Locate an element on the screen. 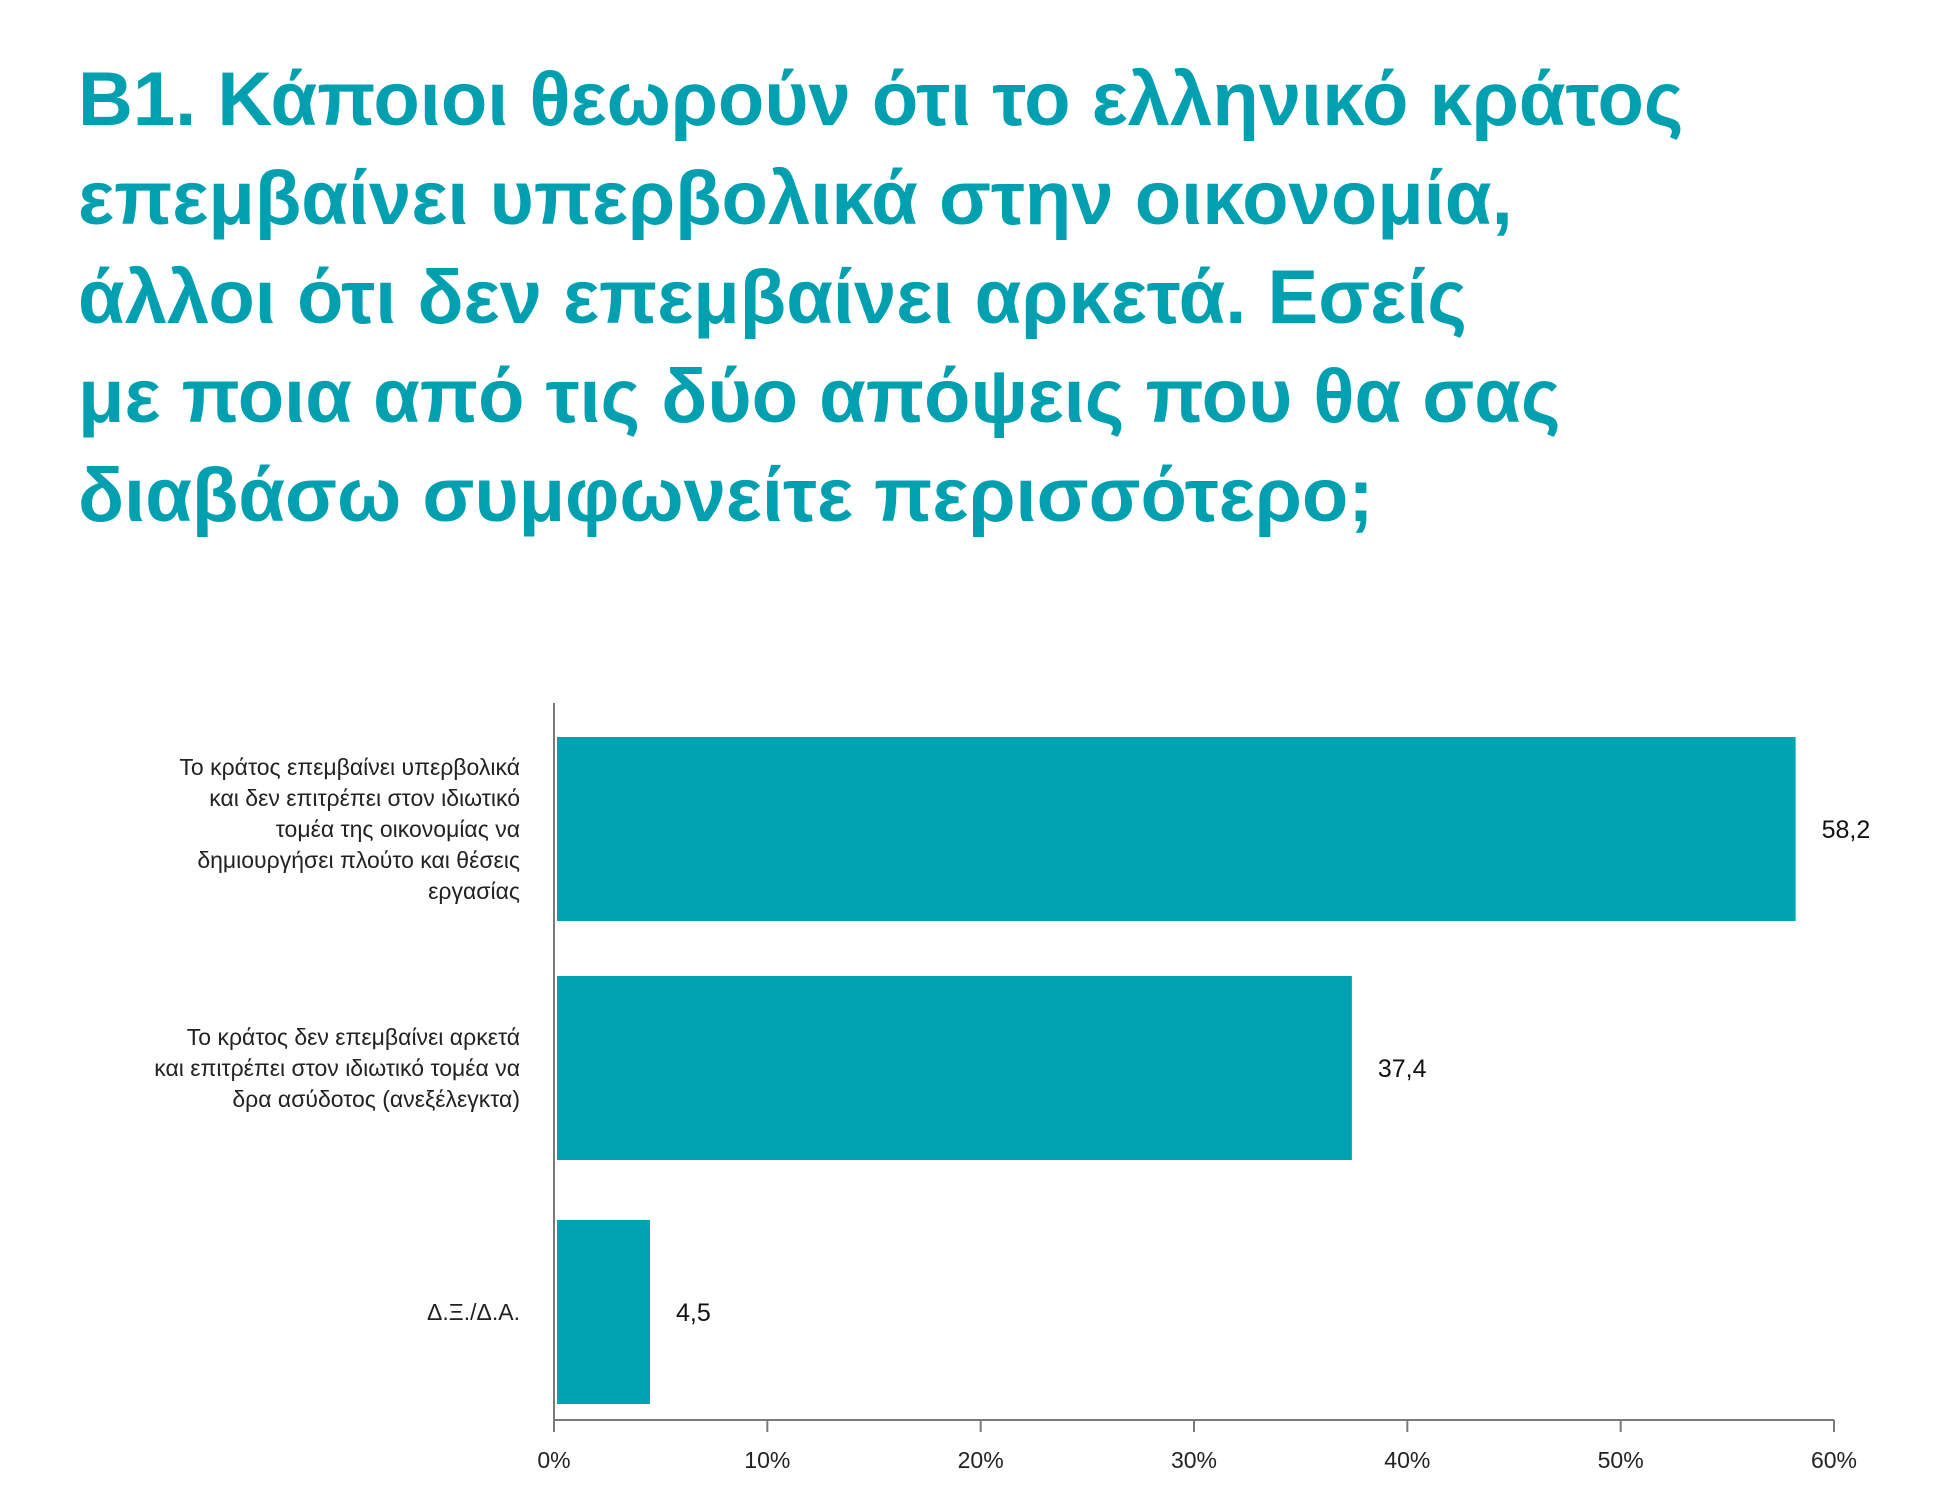 This screenshot has height=1509, width=1945. category-label-line: Το κράτος δεν επεμβαίνει αρκετά is located at coordinates (353, 1037).